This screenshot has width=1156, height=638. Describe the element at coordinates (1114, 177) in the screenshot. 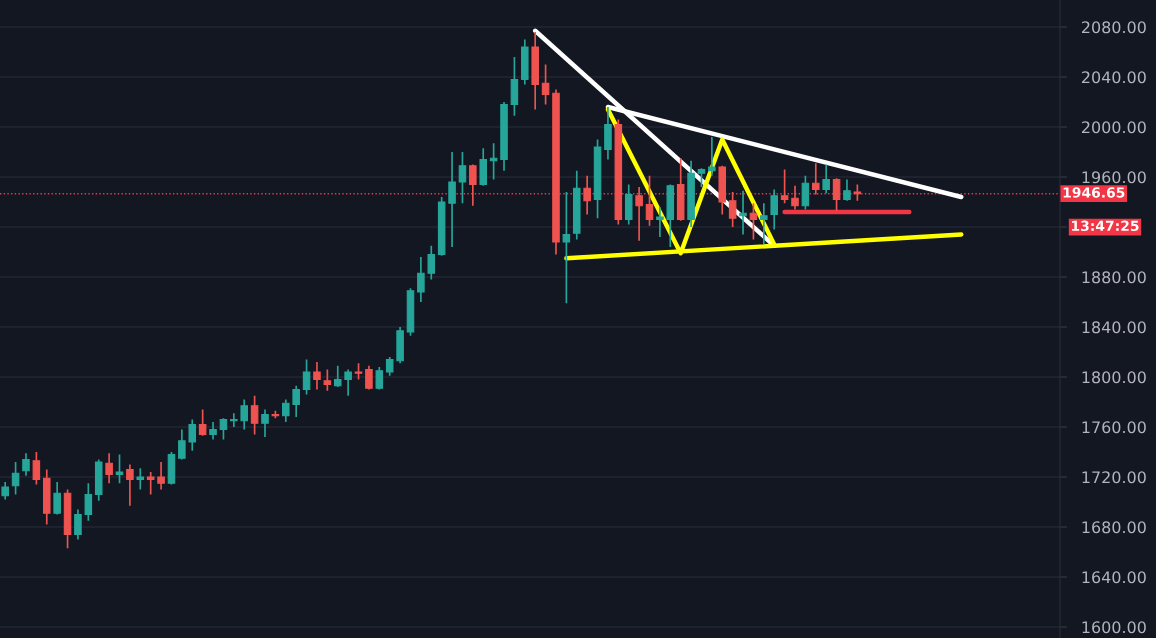

I see `y-tick-label: 1960.00` at that location.